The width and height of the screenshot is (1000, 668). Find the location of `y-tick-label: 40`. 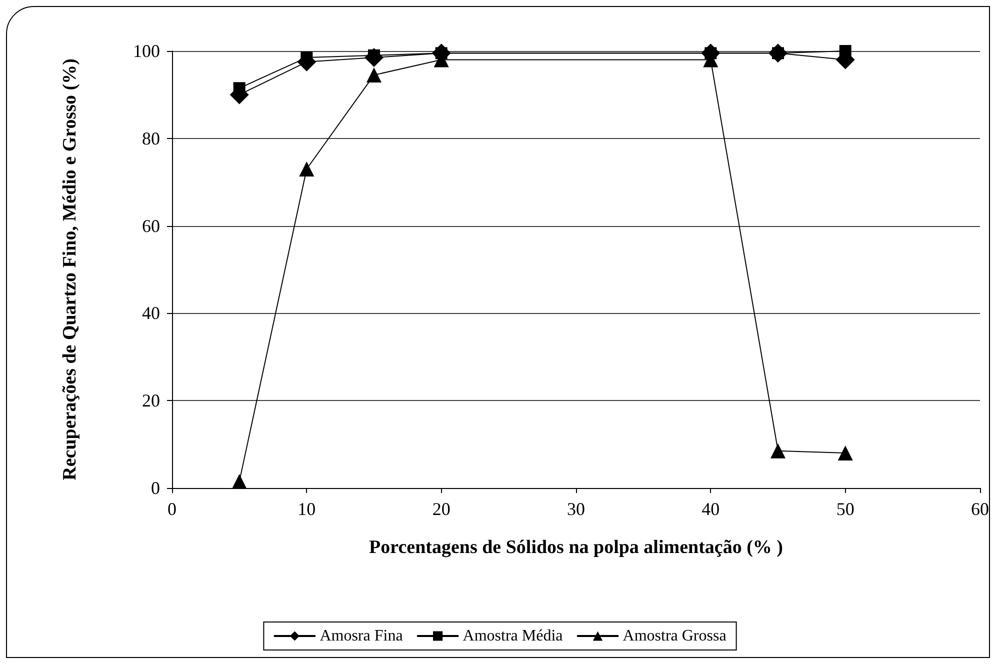

y-tick-label: 40 is located at coordinates (151, 313).